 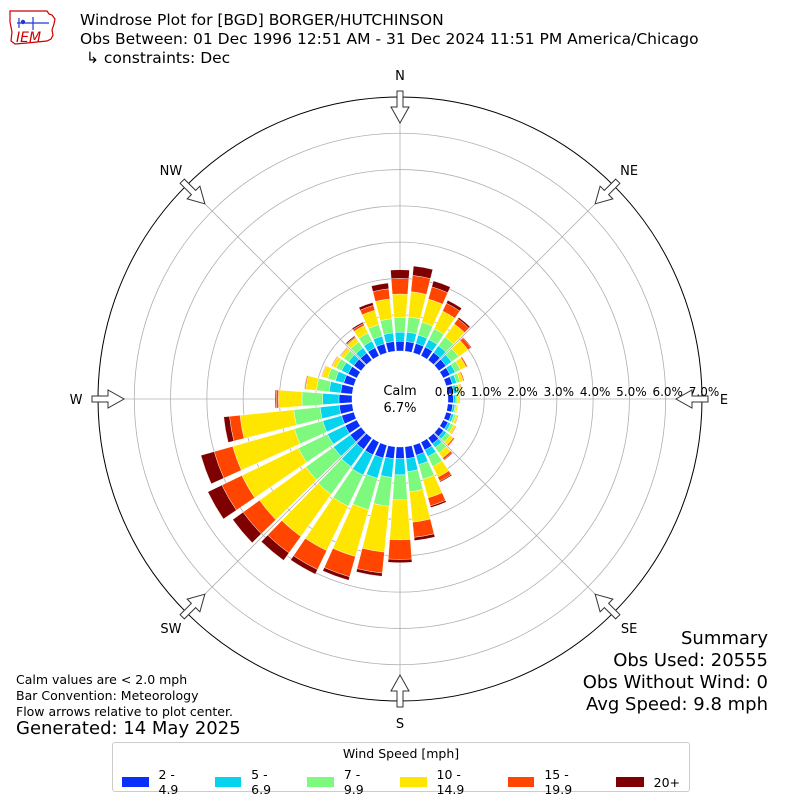 What do you see at coordinates (401, 753) in the screenshot?
I see `legend-title: Wind Speed [mph]` at bounding box center [401, 753].